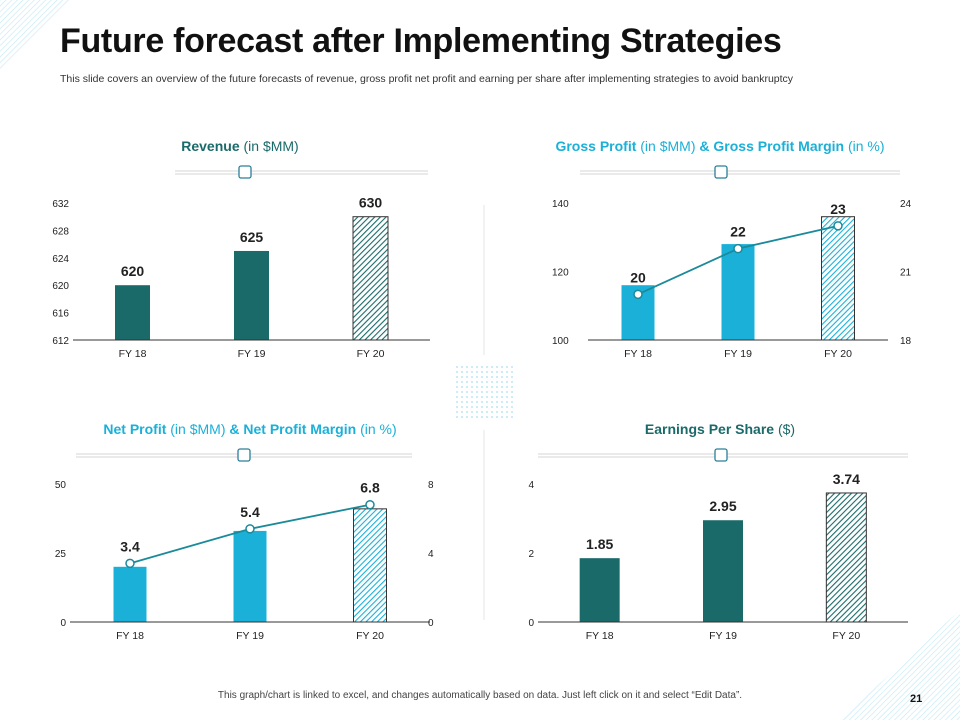  I want to click on y2-tick-label: 4, so click(431, 554).